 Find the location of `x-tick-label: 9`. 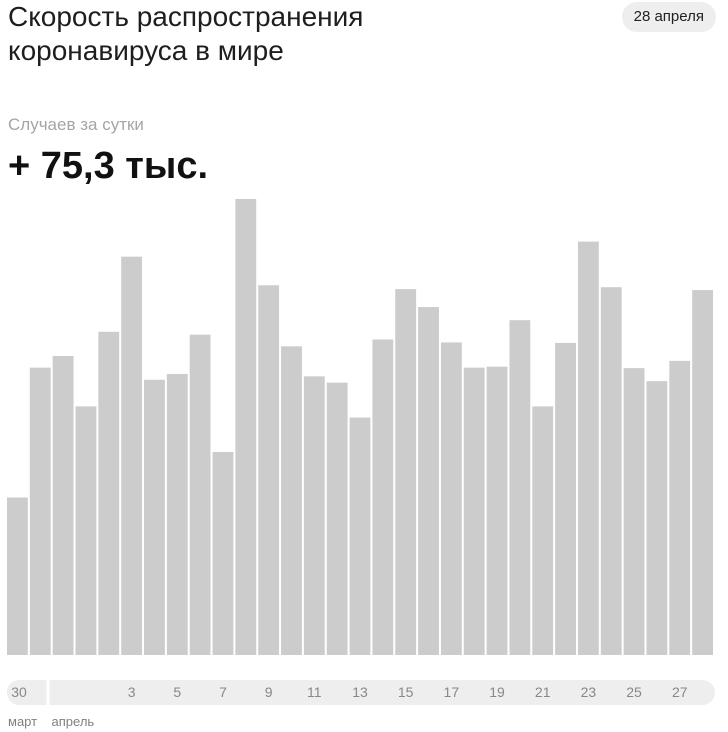

x-tick-label: 9 is located at coordinates (269, 692).